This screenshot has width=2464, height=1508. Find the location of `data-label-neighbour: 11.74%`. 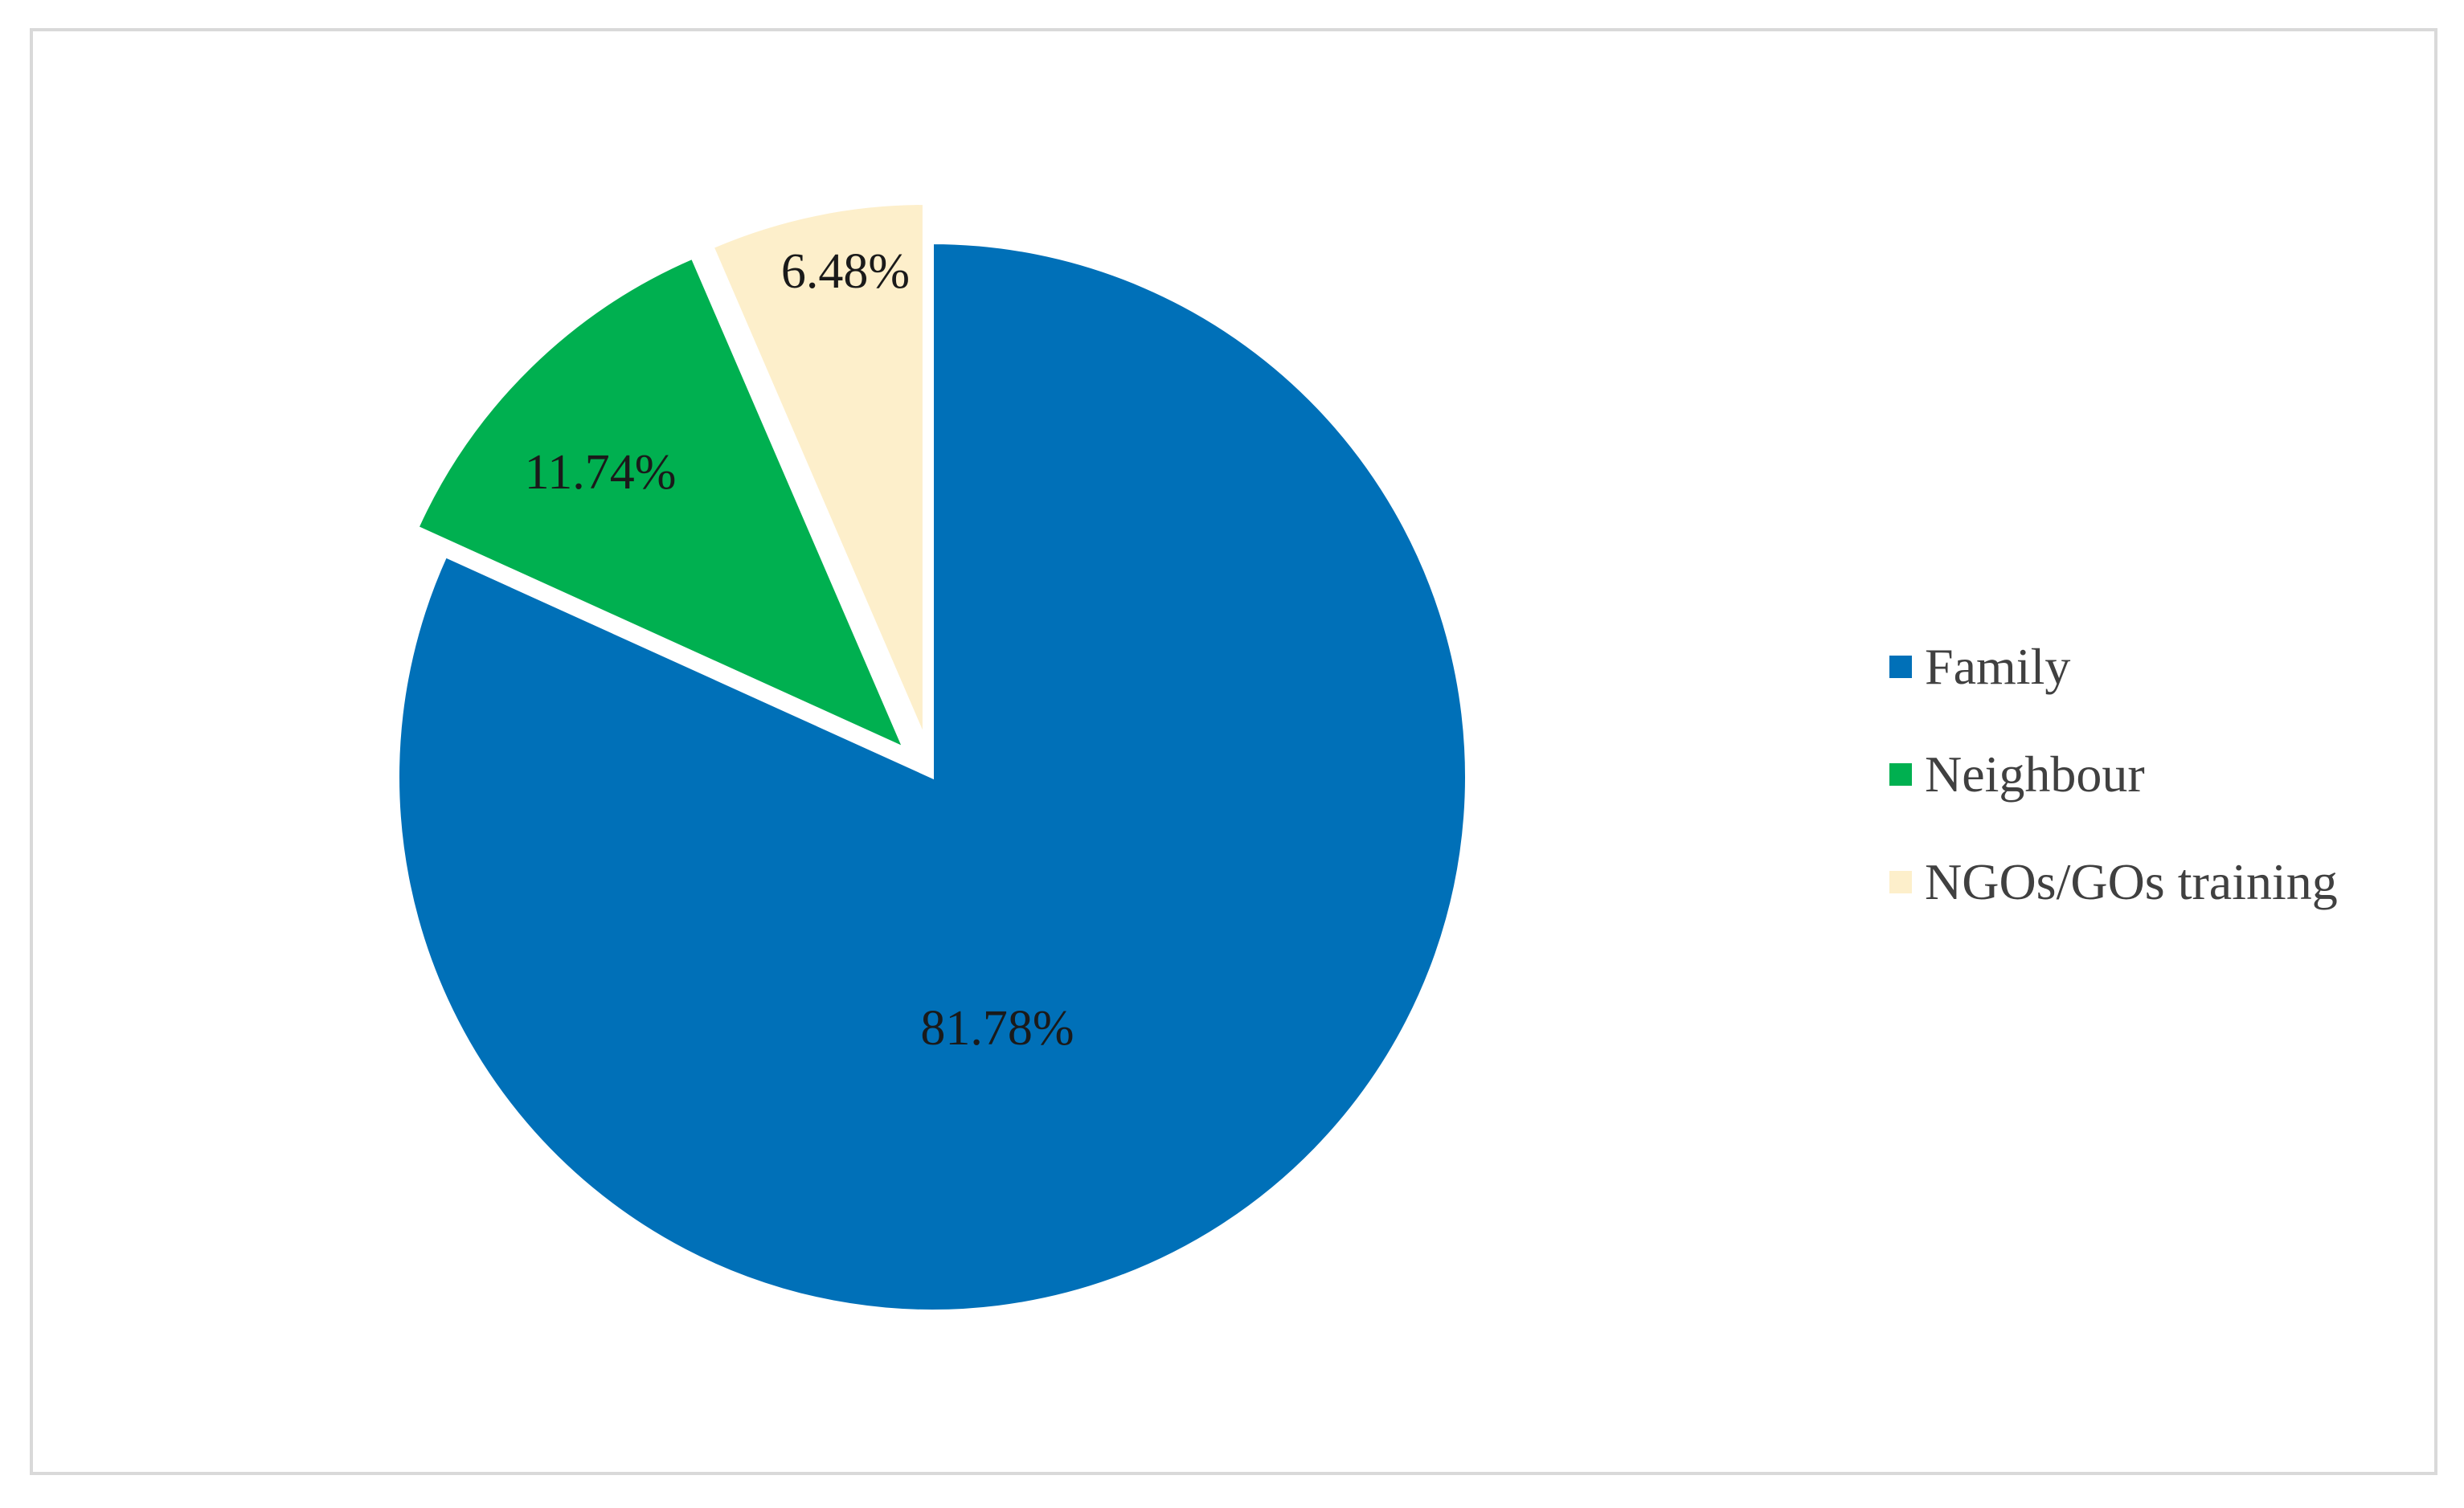

data-label-neighbour: 11.74% is located at coordinates (601, 472).